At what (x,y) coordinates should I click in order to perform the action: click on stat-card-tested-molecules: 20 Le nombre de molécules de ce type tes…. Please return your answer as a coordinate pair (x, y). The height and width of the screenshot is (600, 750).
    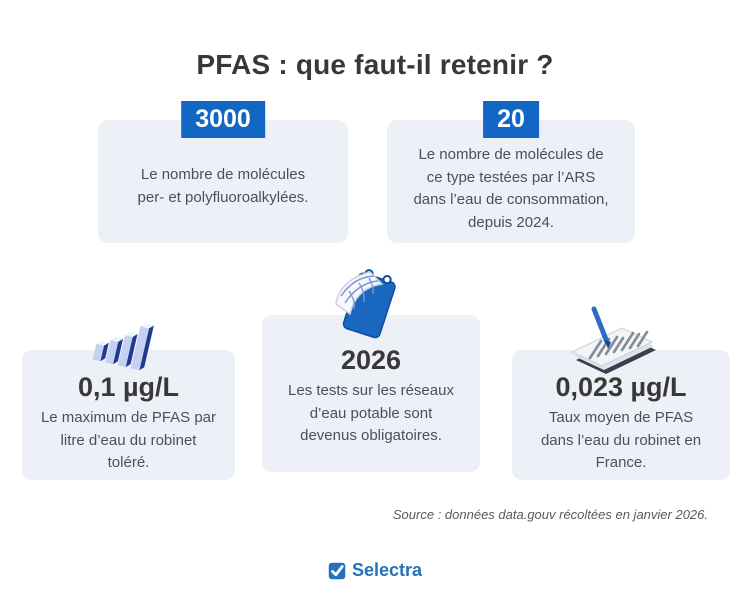
    Looking at the image, I should click on (511, 172).